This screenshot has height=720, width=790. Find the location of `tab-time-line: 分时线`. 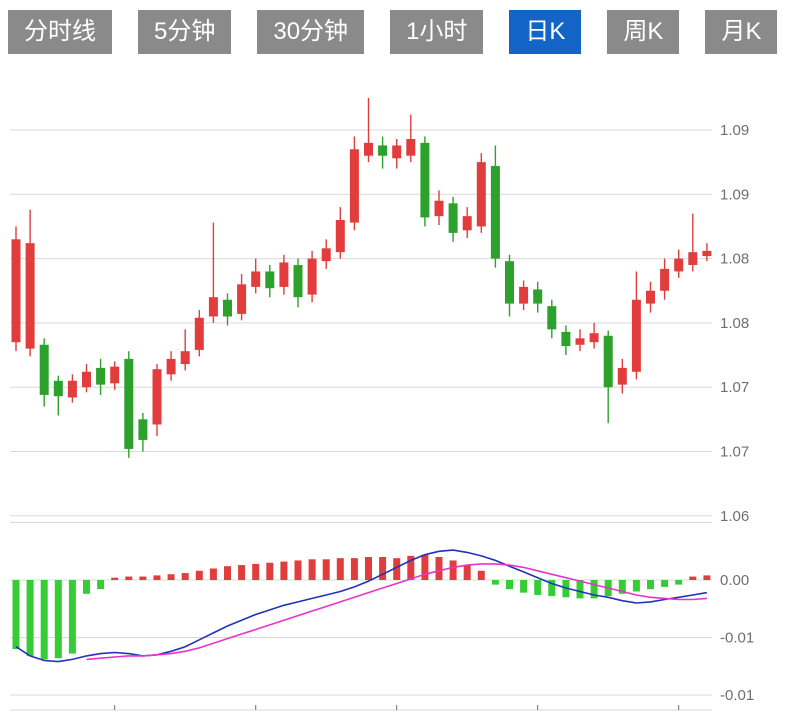

tab-time-line: 分时线 is located at coordinates (60, 32).